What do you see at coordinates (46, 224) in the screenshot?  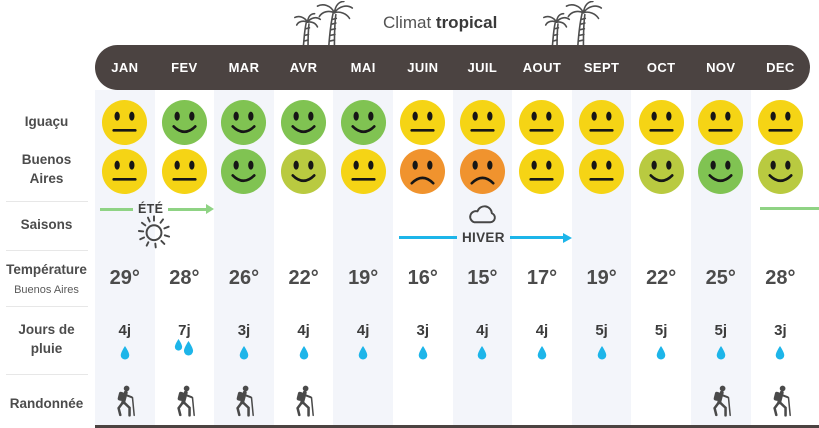 I see `row-label-saisons: Saisons` at bounding box center [46, 224].